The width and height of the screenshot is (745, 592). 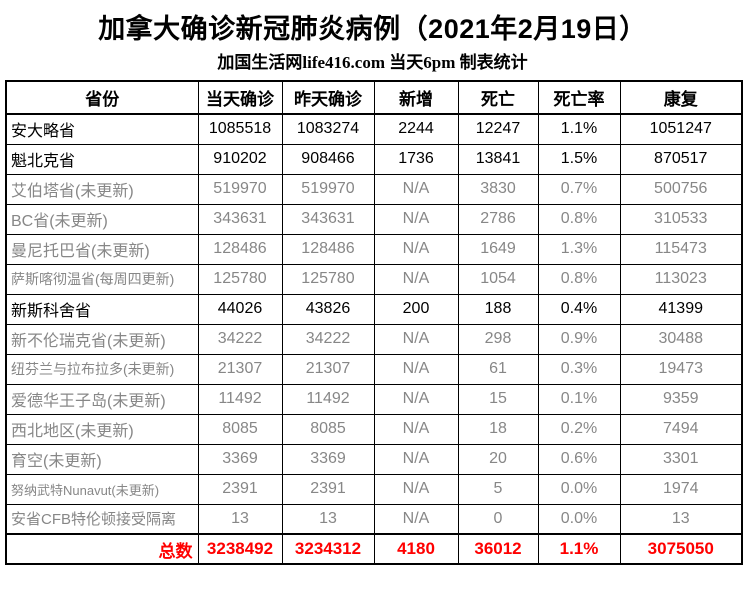 I want to click on column-header: 昨天确诊, so click(x=328, y=97).